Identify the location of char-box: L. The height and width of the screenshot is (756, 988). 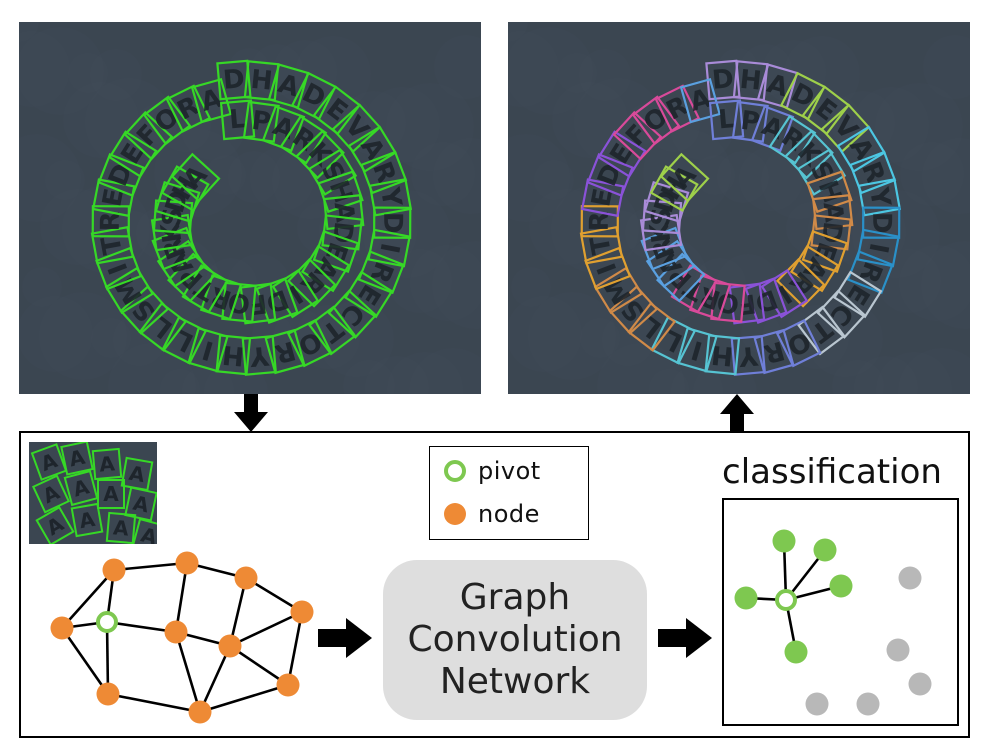
(726, 120).